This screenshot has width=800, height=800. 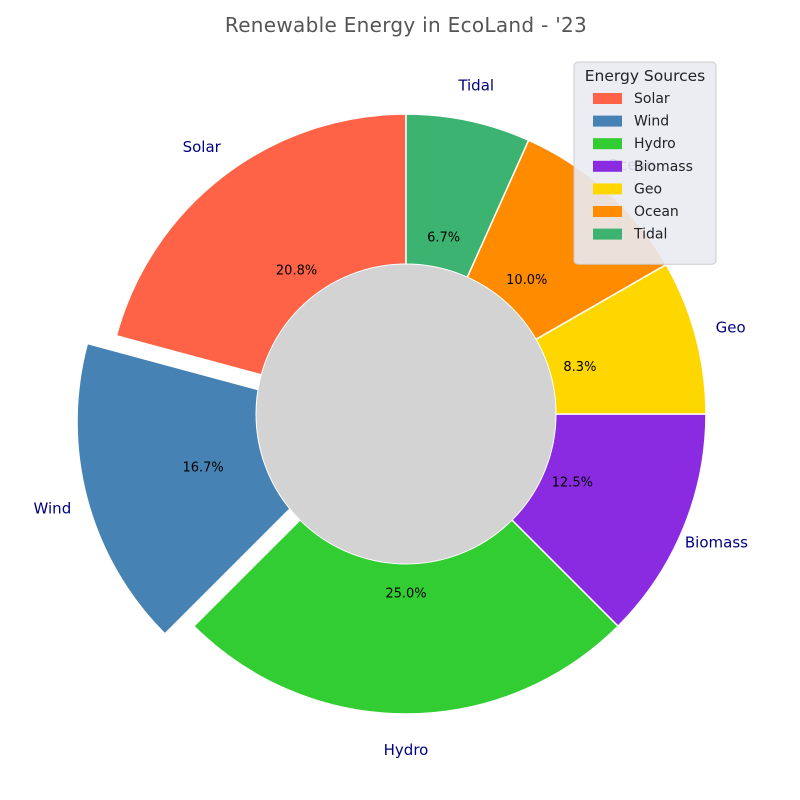 What do you see at coordinates (406, 25) in the screenshot?
I see `chart-title: Renewable Energy in EcoLand - '23` at bounding box center [406, 25].